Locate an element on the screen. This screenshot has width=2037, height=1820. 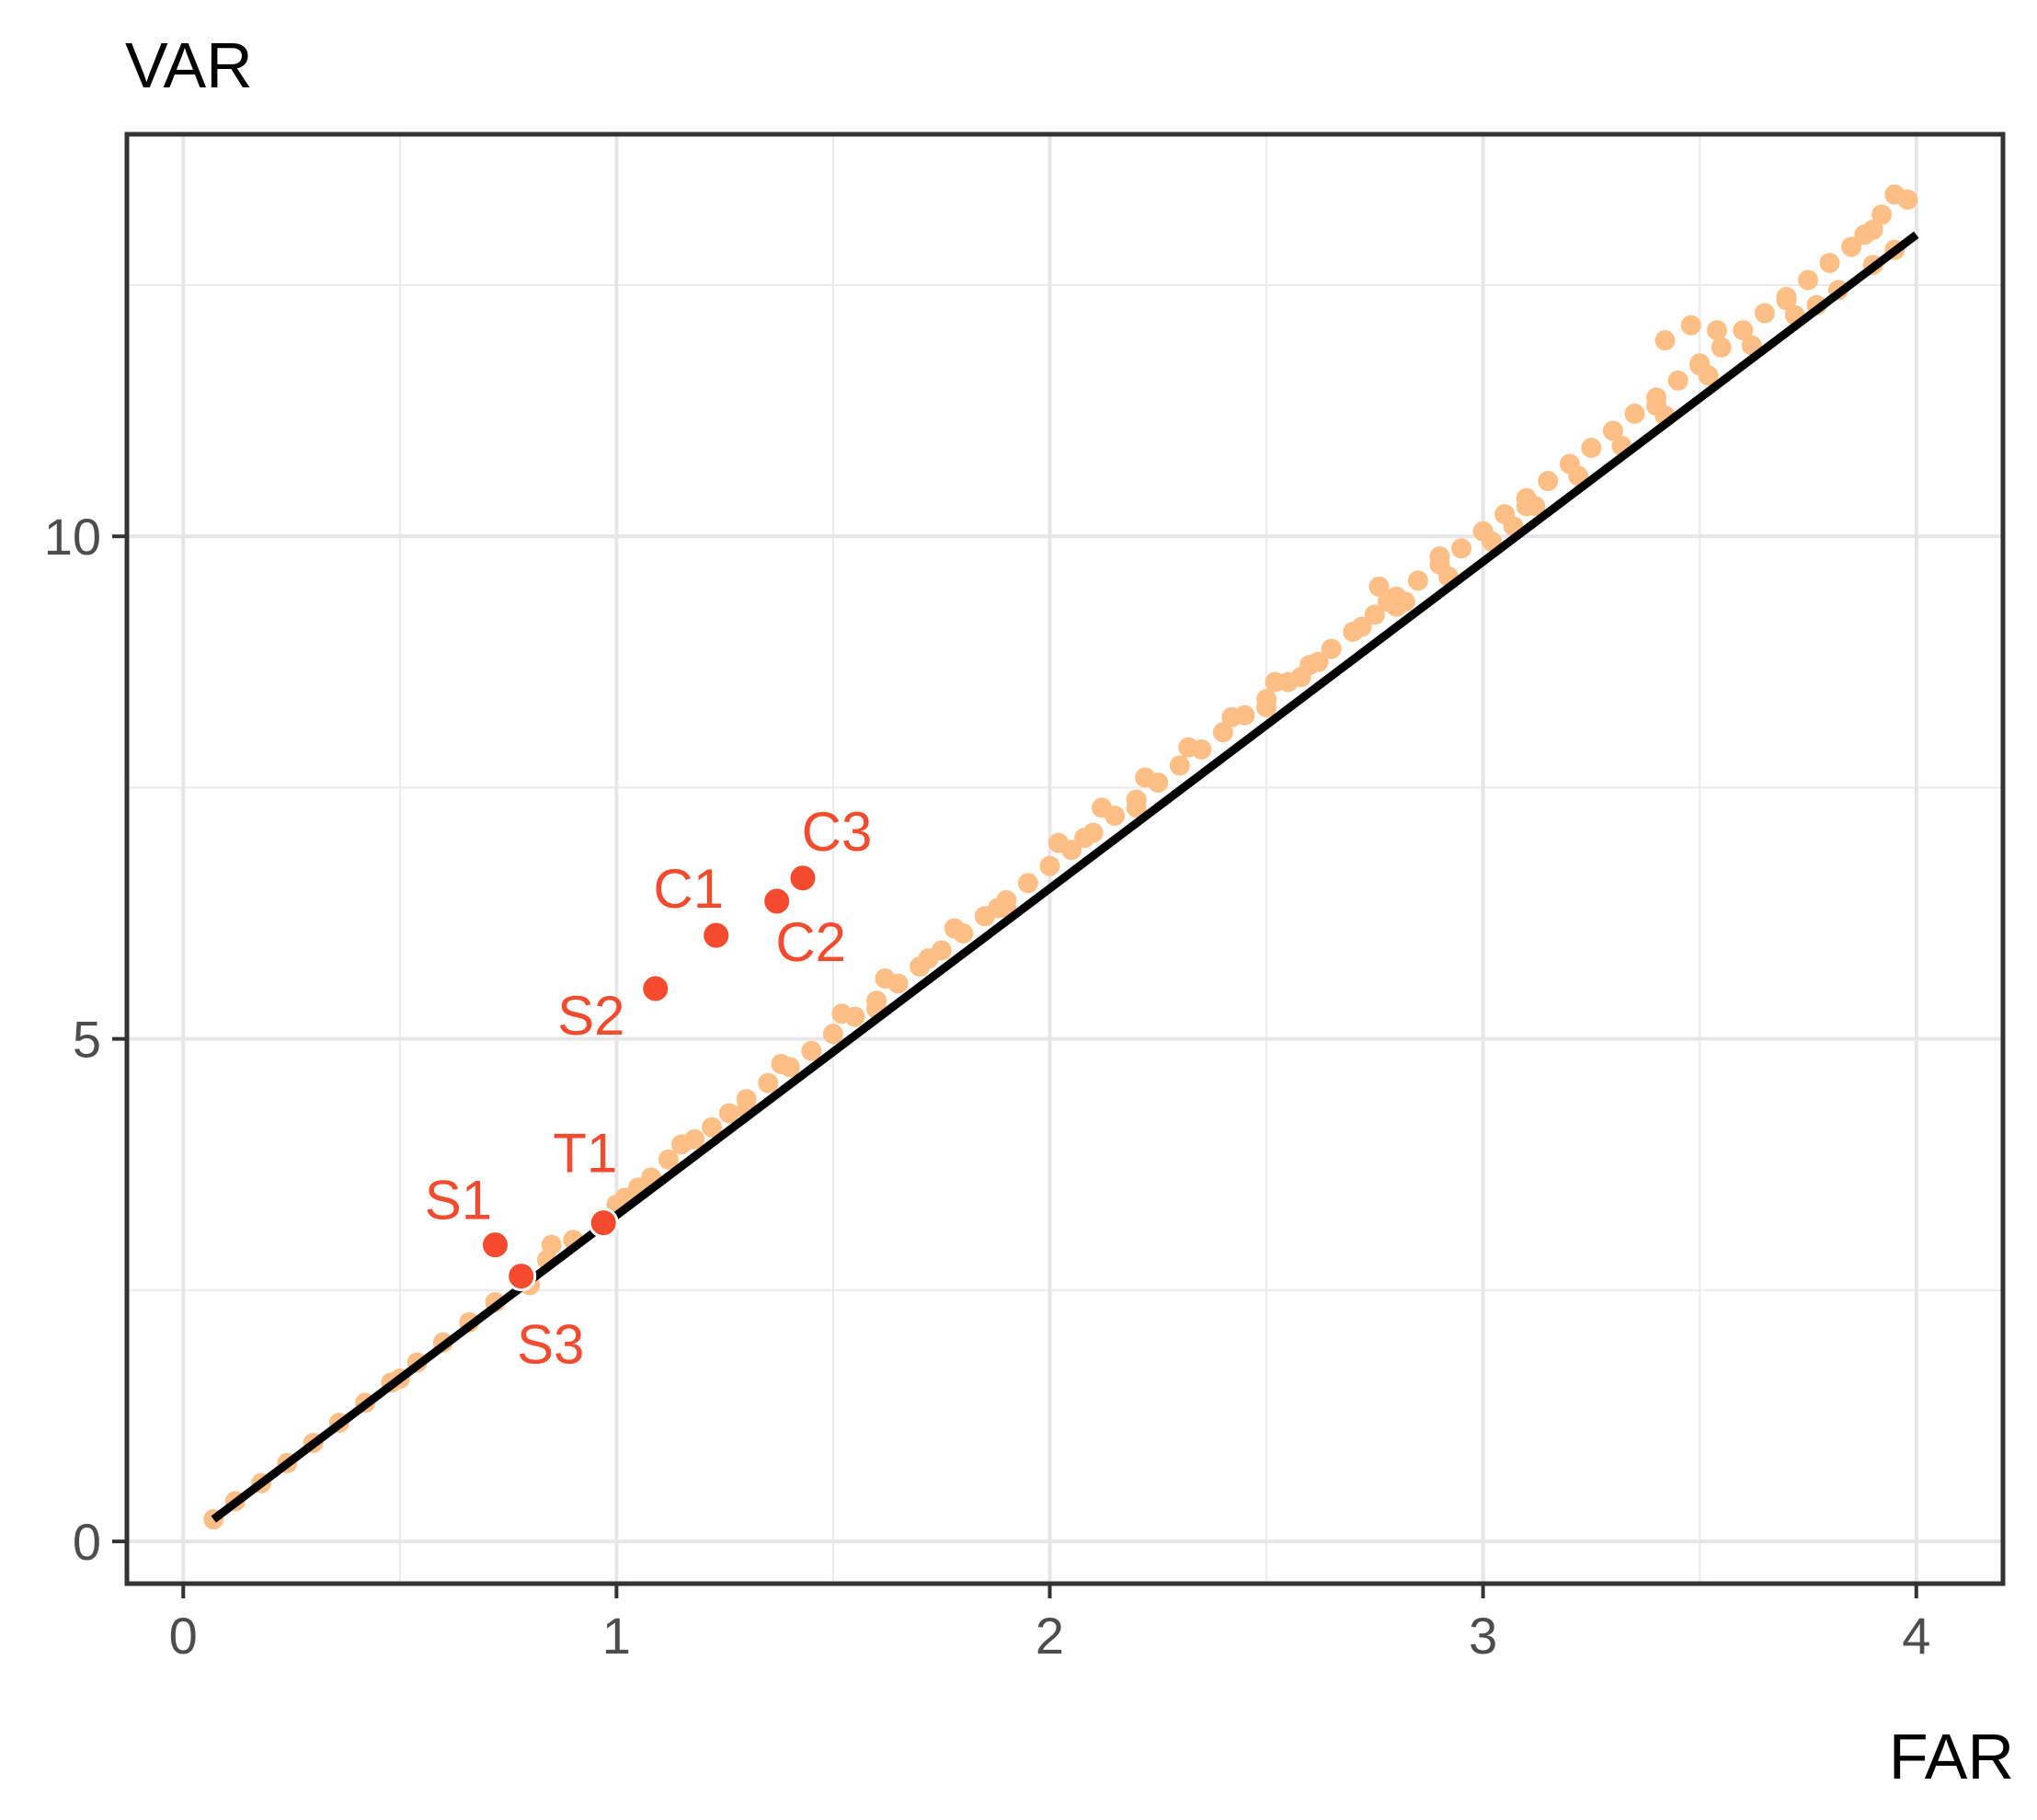
x-tick-label: 0 is located at coordinates (183, 1636).